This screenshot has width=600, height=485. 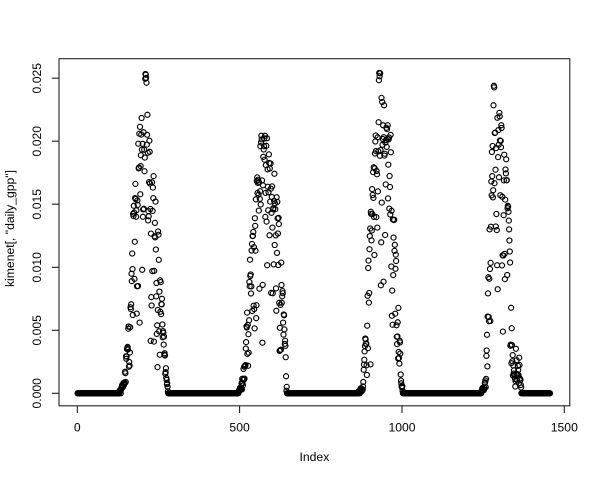 I want to click on svg-text: Index, so click(x=314, y=457).